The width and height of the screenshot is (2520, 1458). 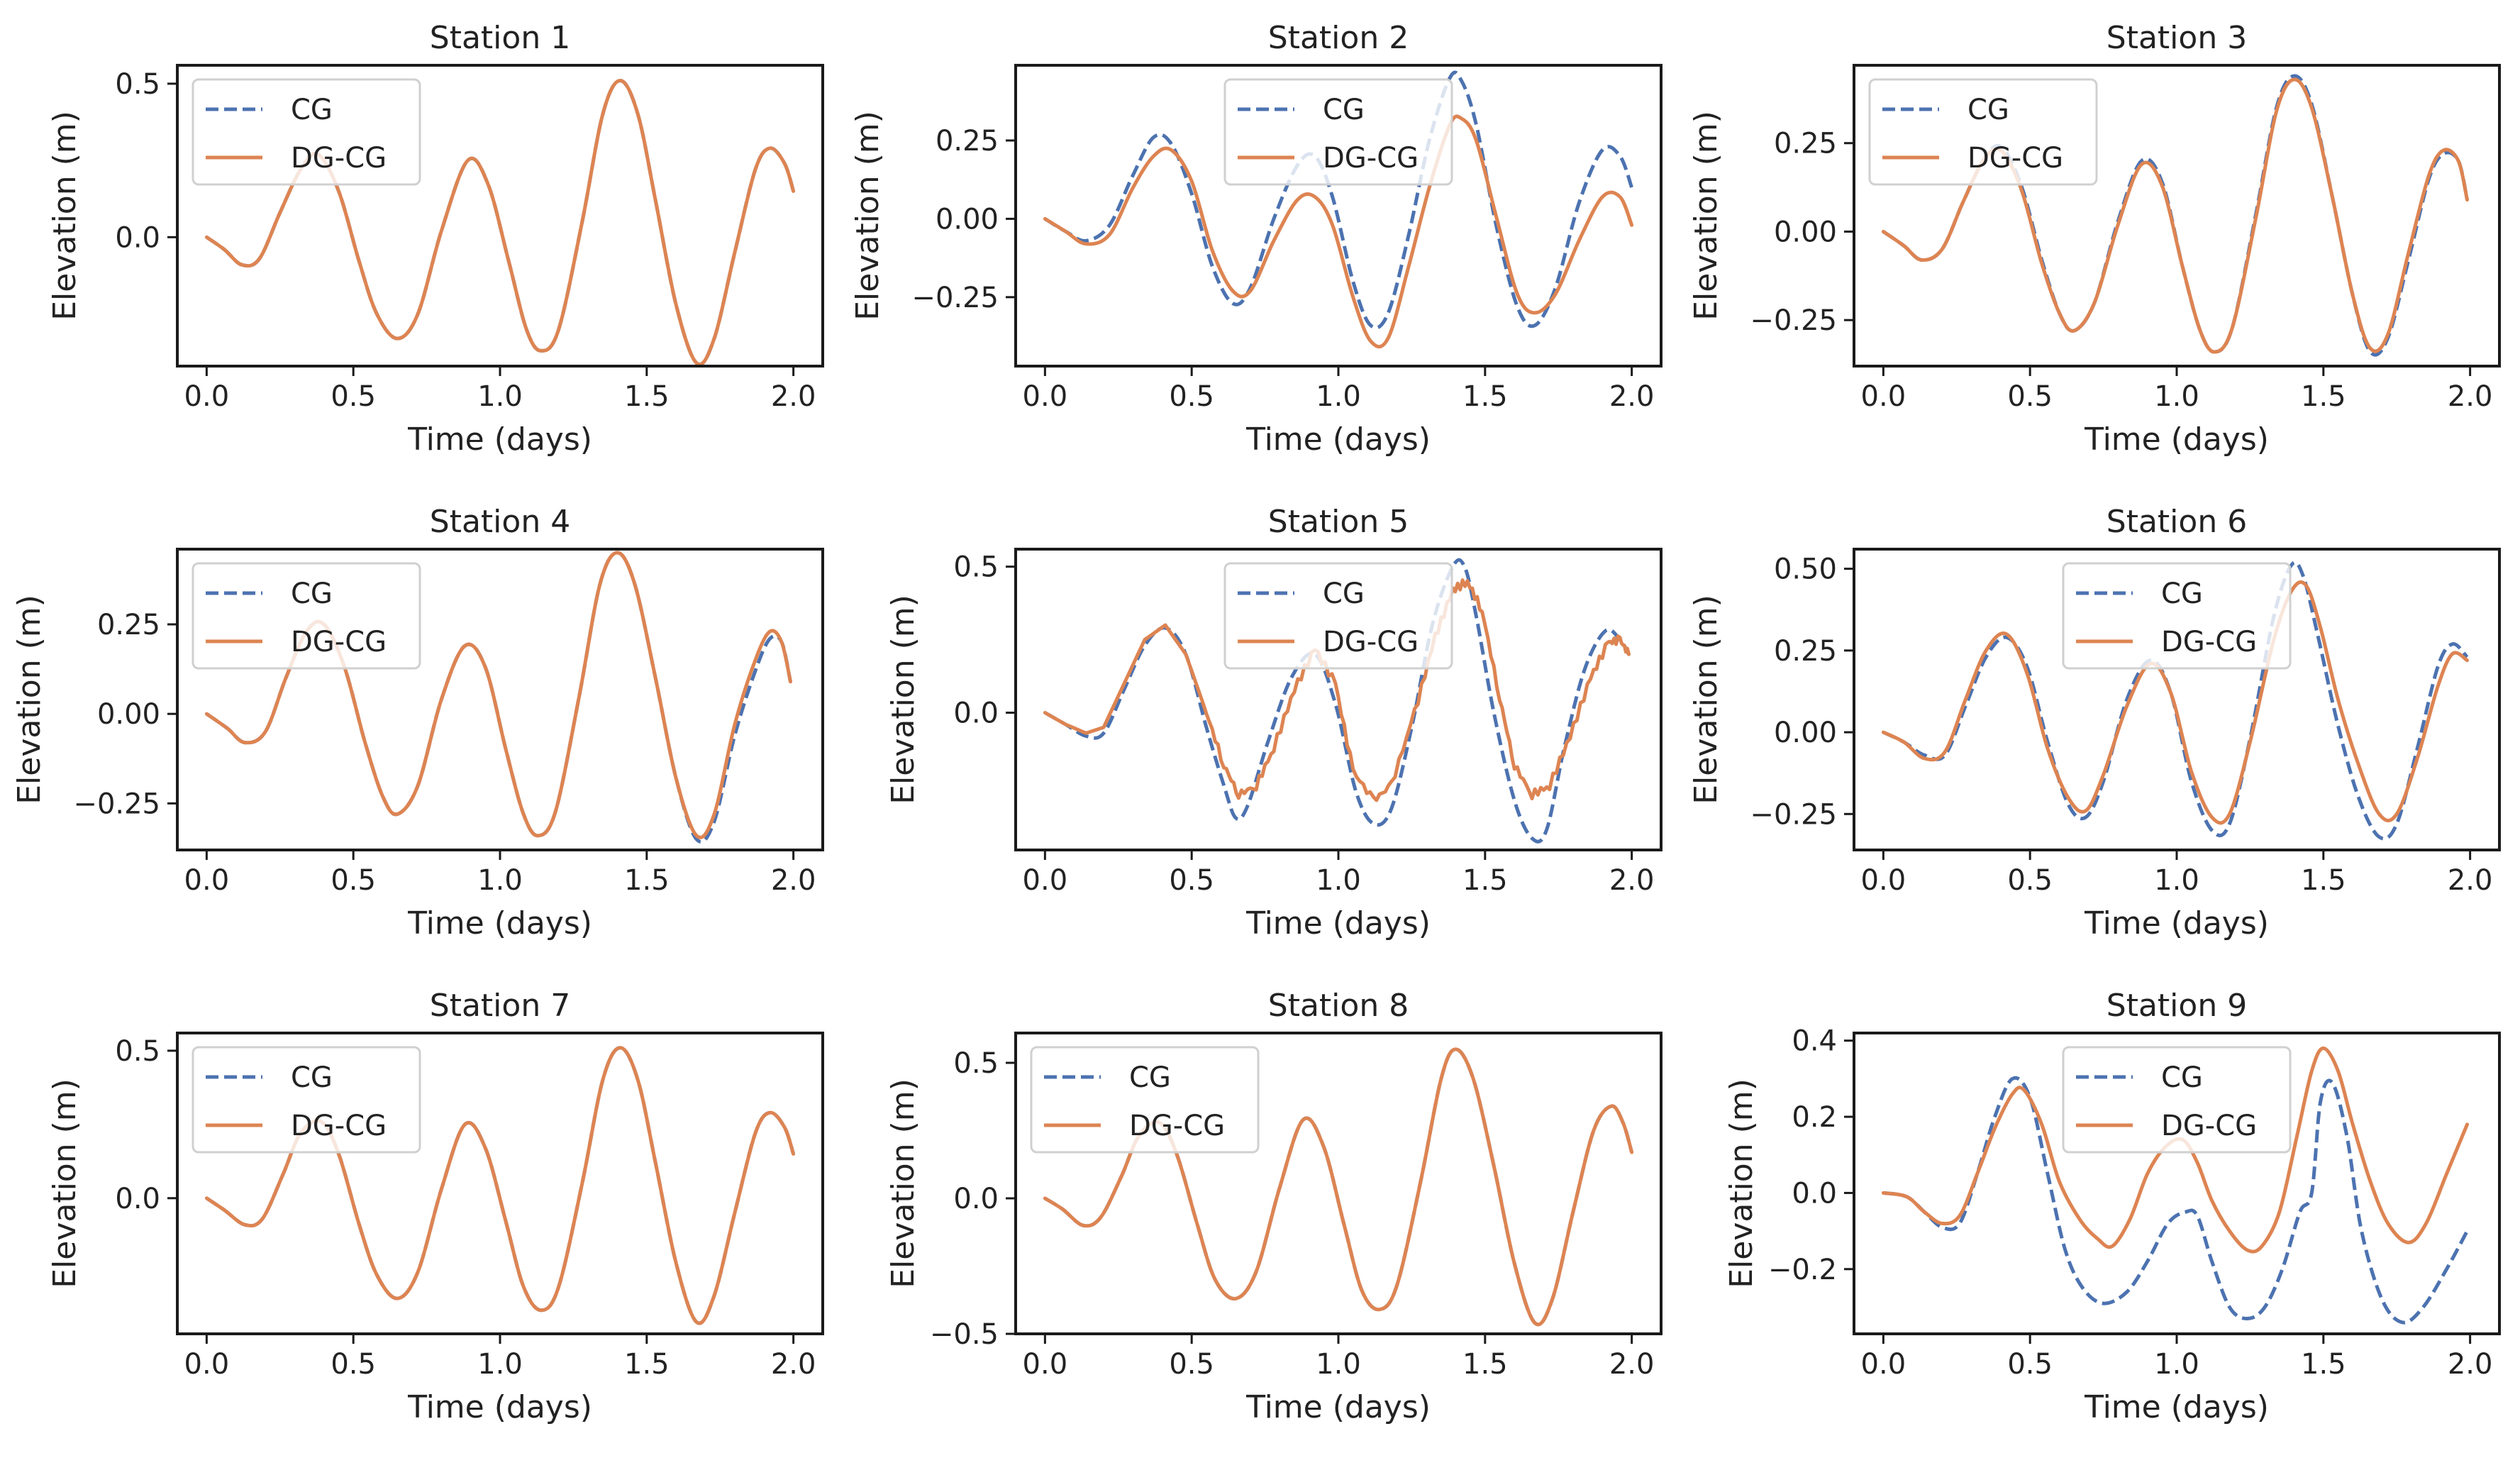 I want to click on subplot-title: Station 4, so click(x=500, y=522).